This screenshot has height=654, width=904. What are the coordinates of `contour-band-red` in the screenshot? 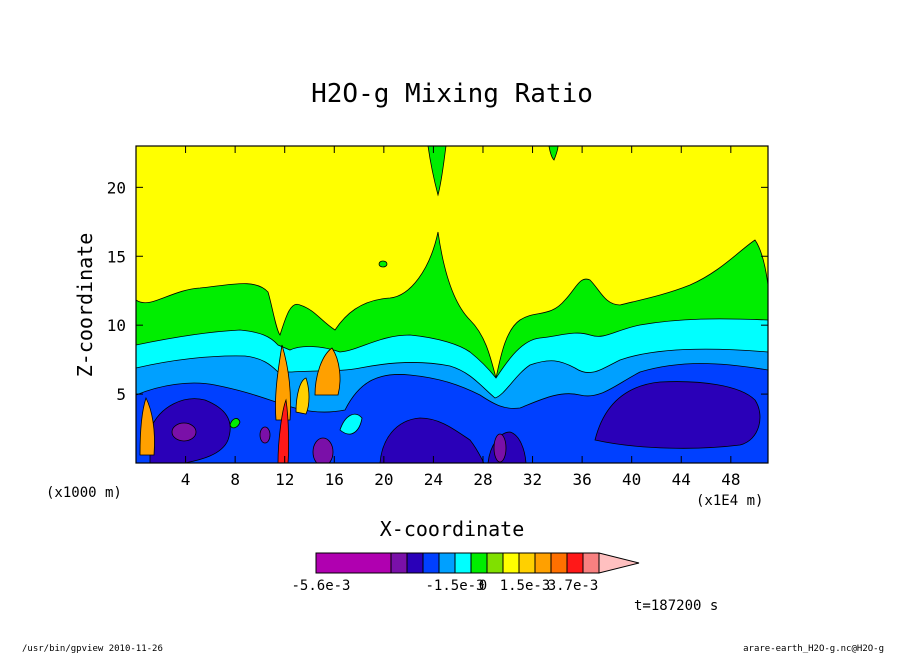 It's located at (283, 430).